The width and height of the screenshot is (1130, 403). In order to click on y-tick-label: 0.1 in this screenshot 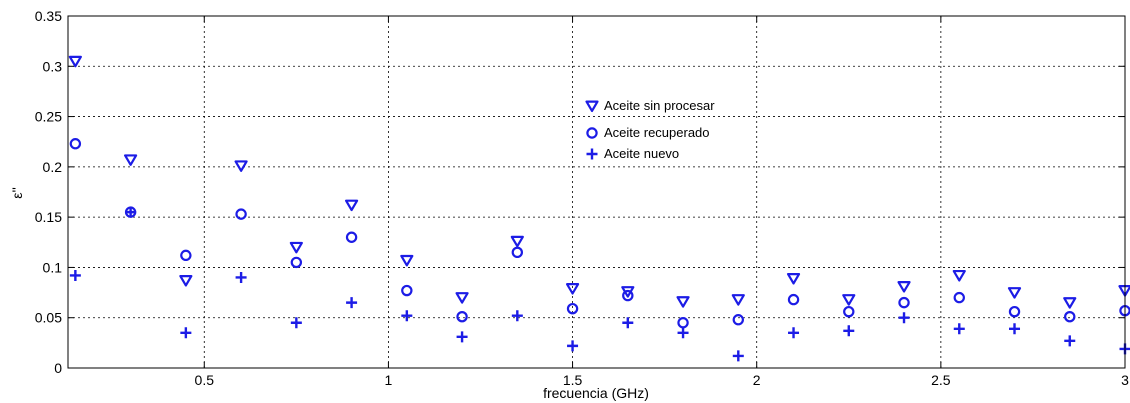, I will do `click(53, 267)`.